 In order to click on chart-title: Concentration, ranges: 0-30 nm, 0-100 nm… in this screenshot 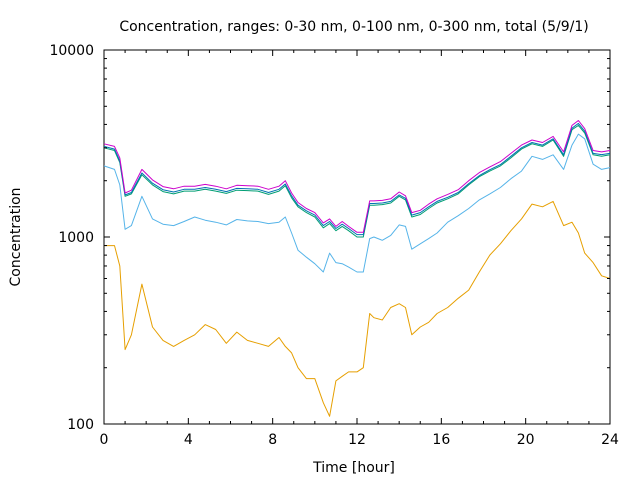, I will do `click(353, 27)`.